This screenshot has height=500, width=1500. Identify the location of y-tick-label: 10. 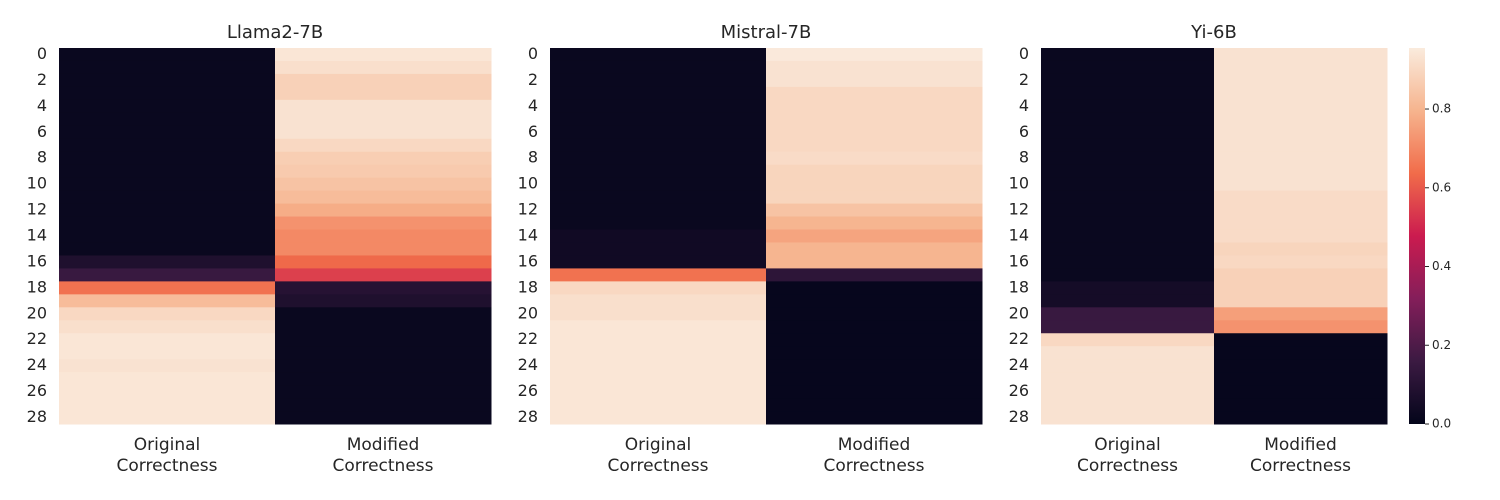
(1019, 183).